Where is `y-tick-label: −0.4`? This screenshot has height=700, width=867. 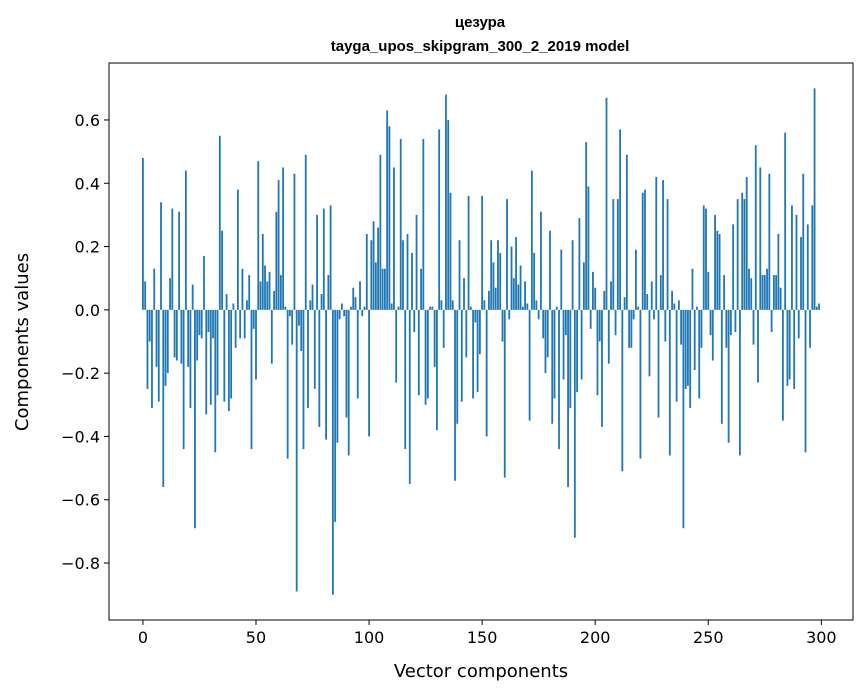 y-tick-label: −0.4 is located at coordinates (80, 436).